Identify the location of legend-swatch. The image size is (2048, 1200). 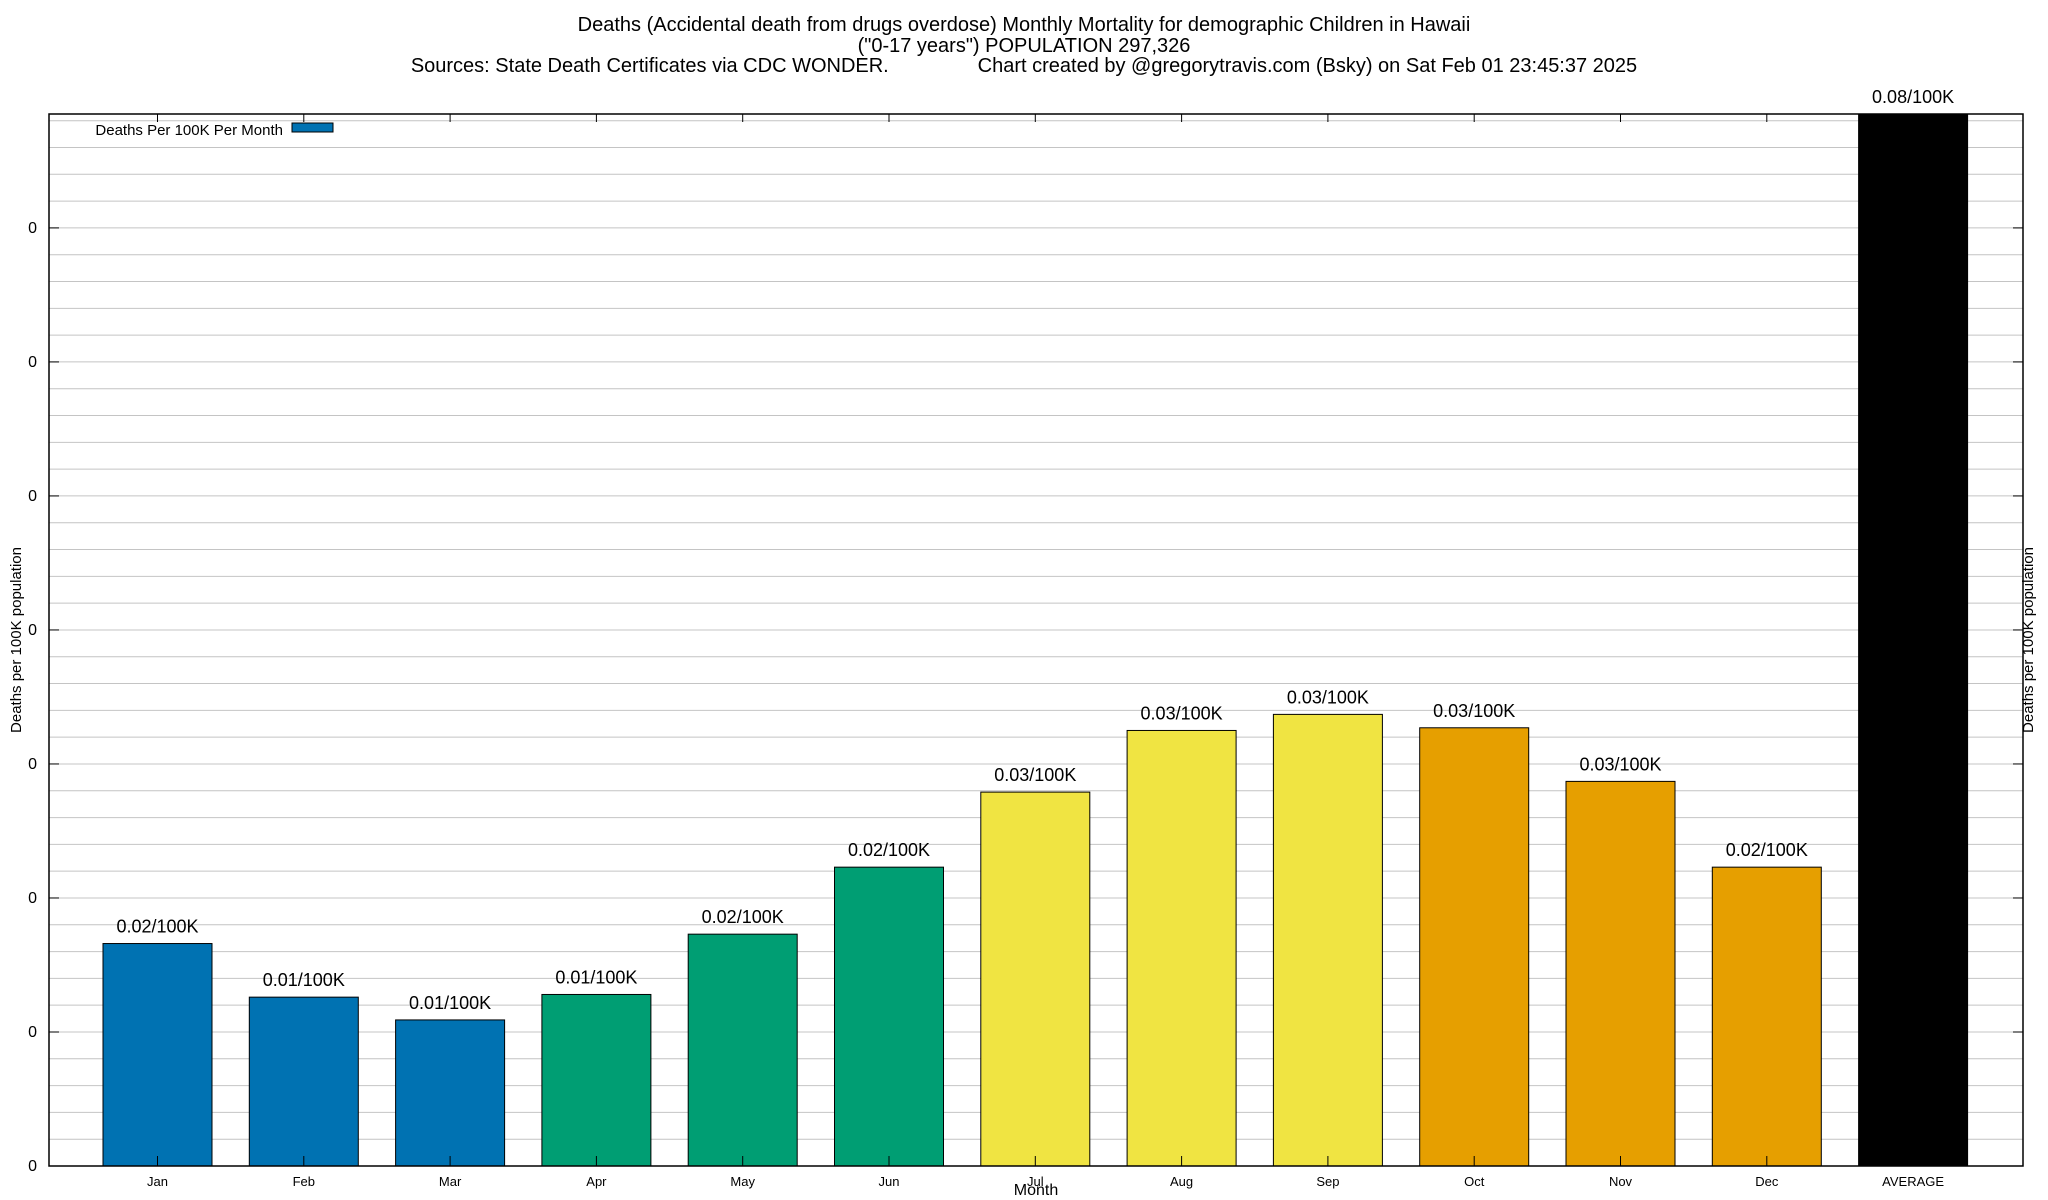
(312, 127).